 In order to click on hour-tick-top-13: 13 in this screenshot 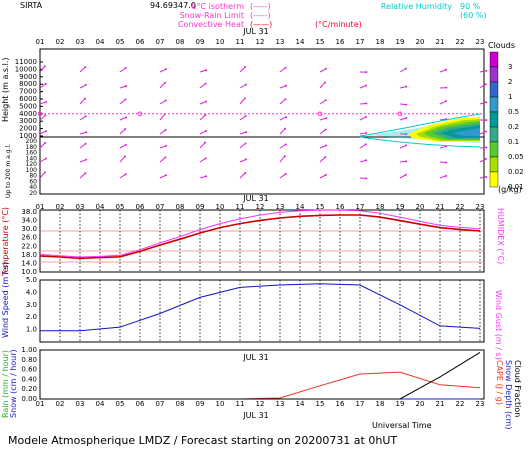, I will do `click(280, 42)`.